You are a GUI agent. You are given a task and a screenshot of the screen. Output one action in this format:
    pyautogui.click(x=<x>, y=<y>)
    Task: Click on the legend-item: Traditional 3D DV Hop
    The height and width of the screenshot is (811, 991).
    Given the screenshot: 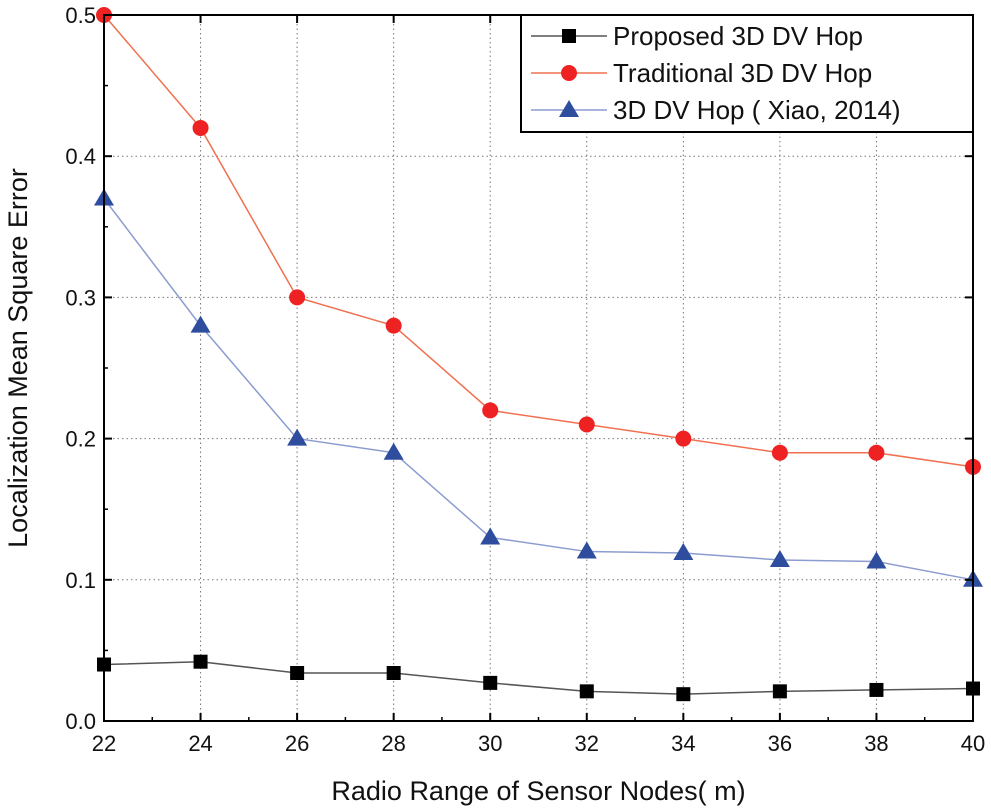 What is the action you would take?
    pyautogui.click(x=701, y=73)
    